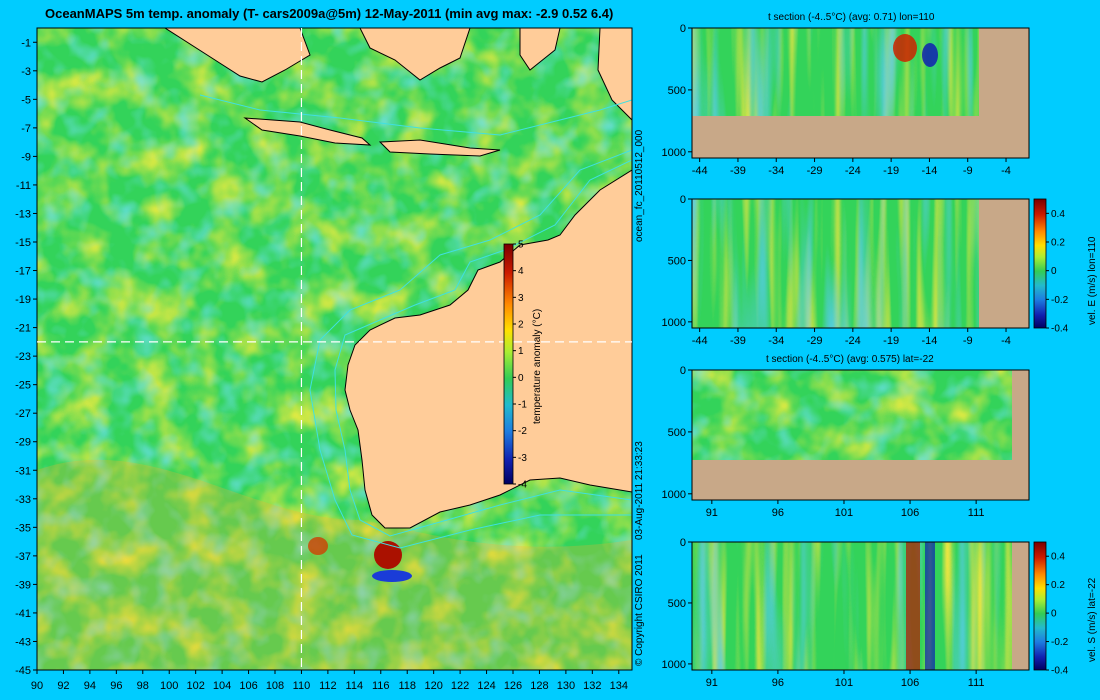  I want to click on map-x-tick-label: 110, so click(302, 686).